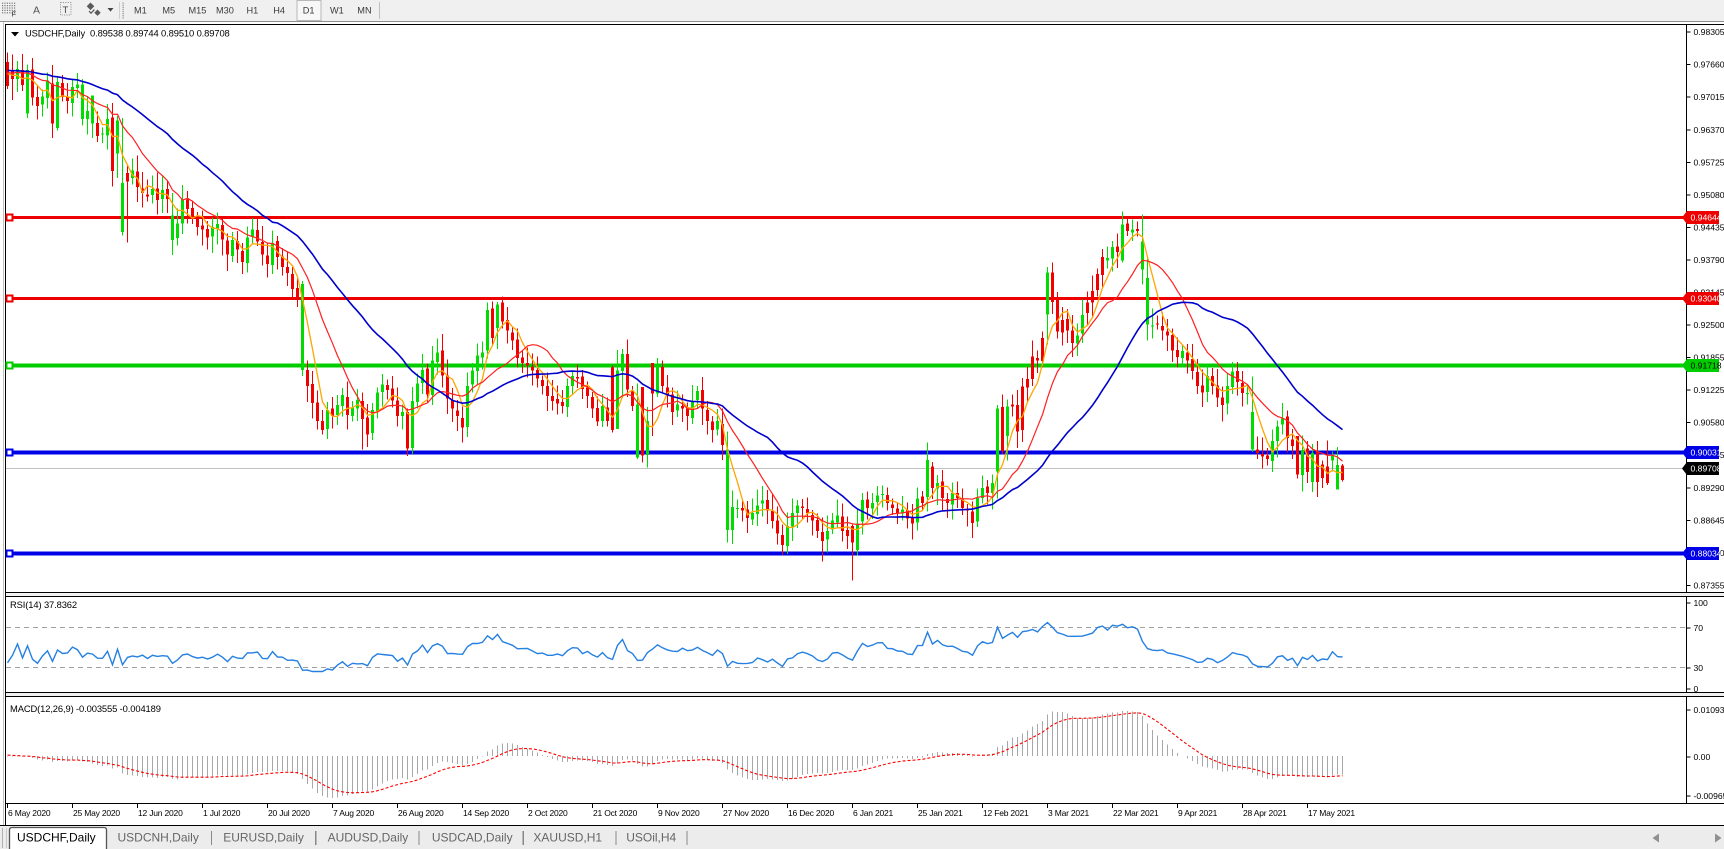 This screenshot has width=1724, height=849. Describe the element at coordinates (1709, 97) in the screenshot. I see `svg-text: 0.97015` at that location.